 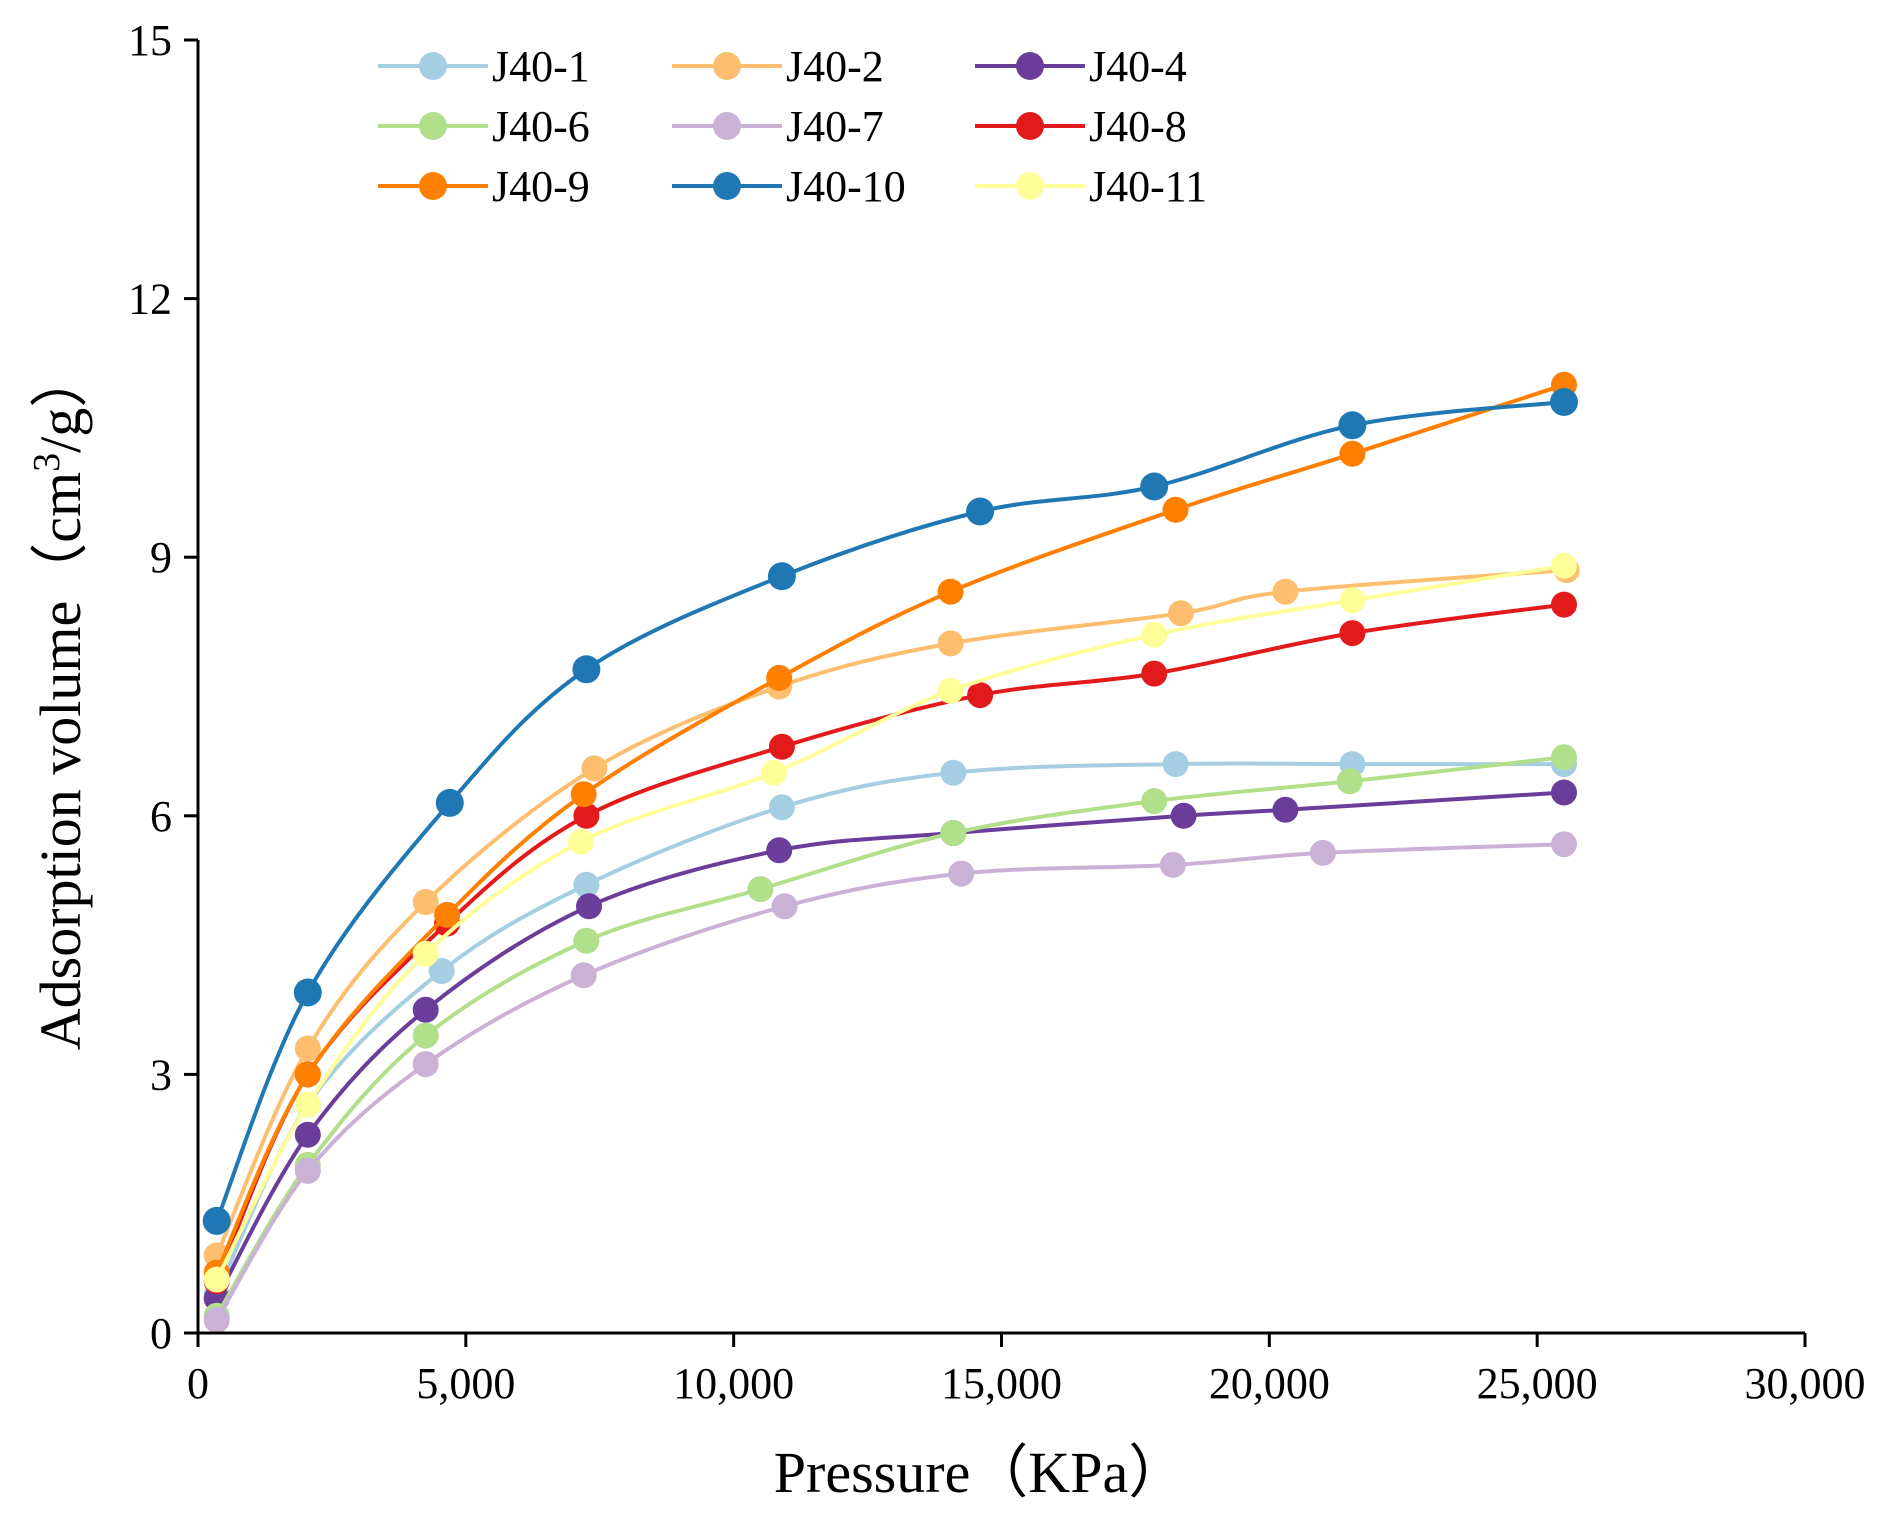 I want to click on y-tick-label: 15, so click(x=150, y=40).